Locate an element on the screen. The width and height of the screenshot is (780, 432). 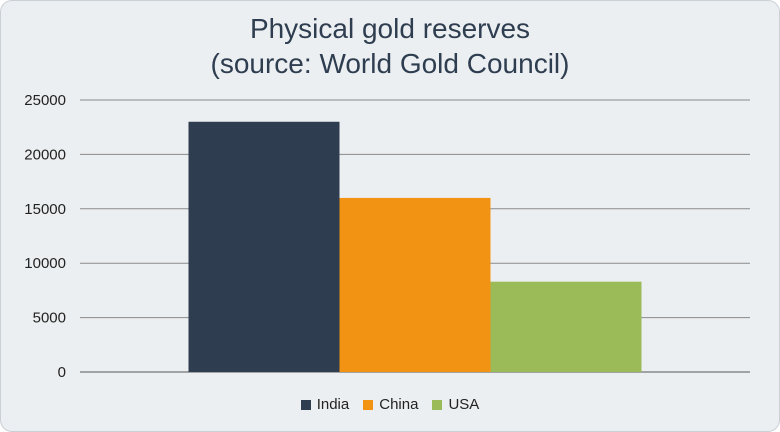
legend-item-usa: USA is located at coordinates (455, 404).